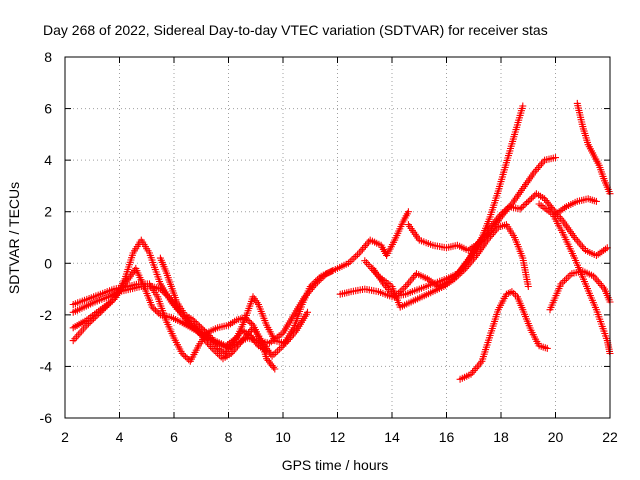  I want to click on y-tick-label: -6, so click(46, 418).